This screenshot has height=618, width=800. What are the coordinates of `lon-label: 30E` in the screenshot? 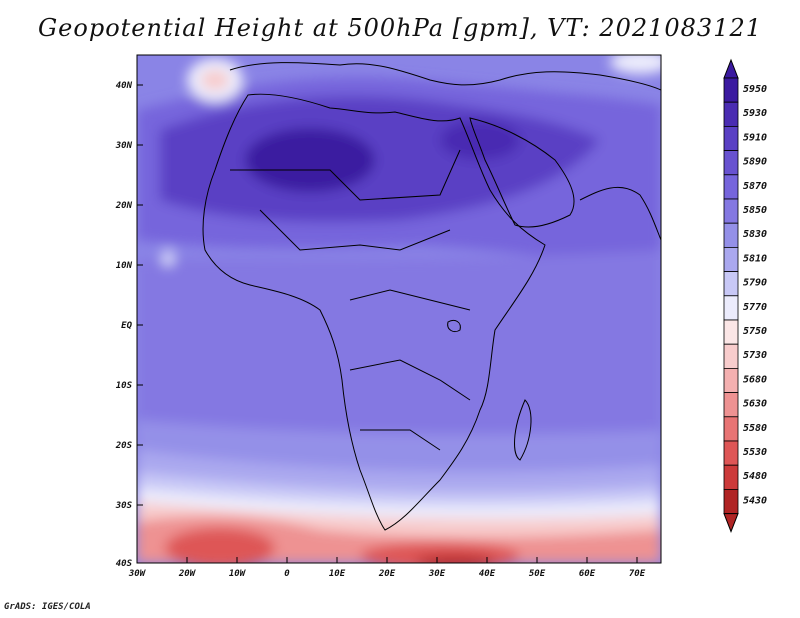 It's located at (437, 574).